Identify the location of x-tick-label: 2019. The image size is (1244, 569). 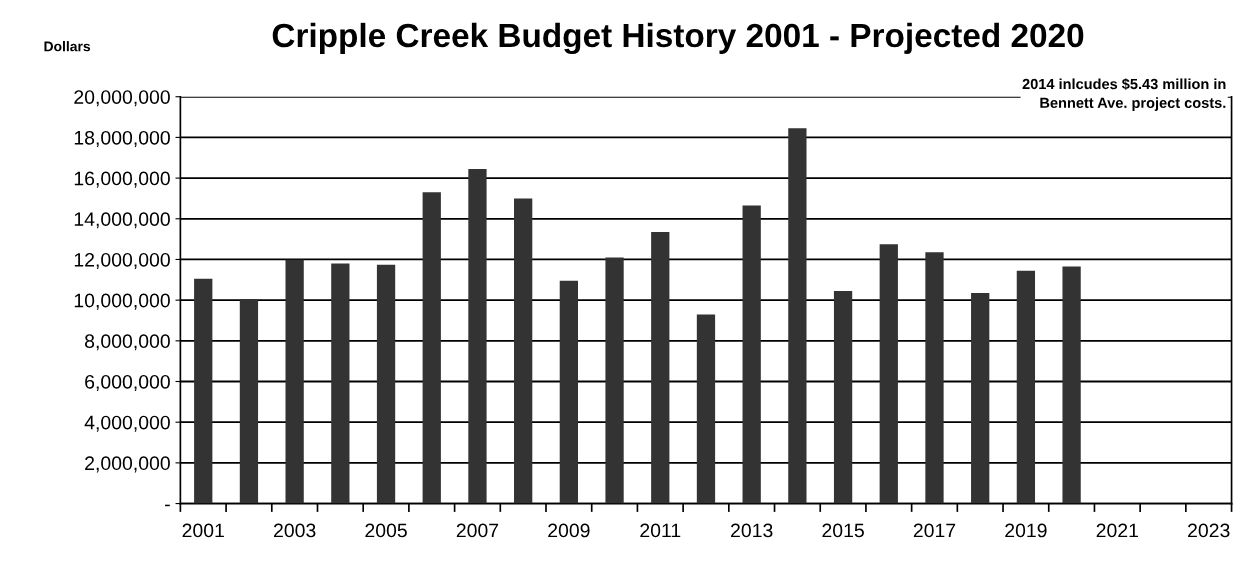
(1026, 530).